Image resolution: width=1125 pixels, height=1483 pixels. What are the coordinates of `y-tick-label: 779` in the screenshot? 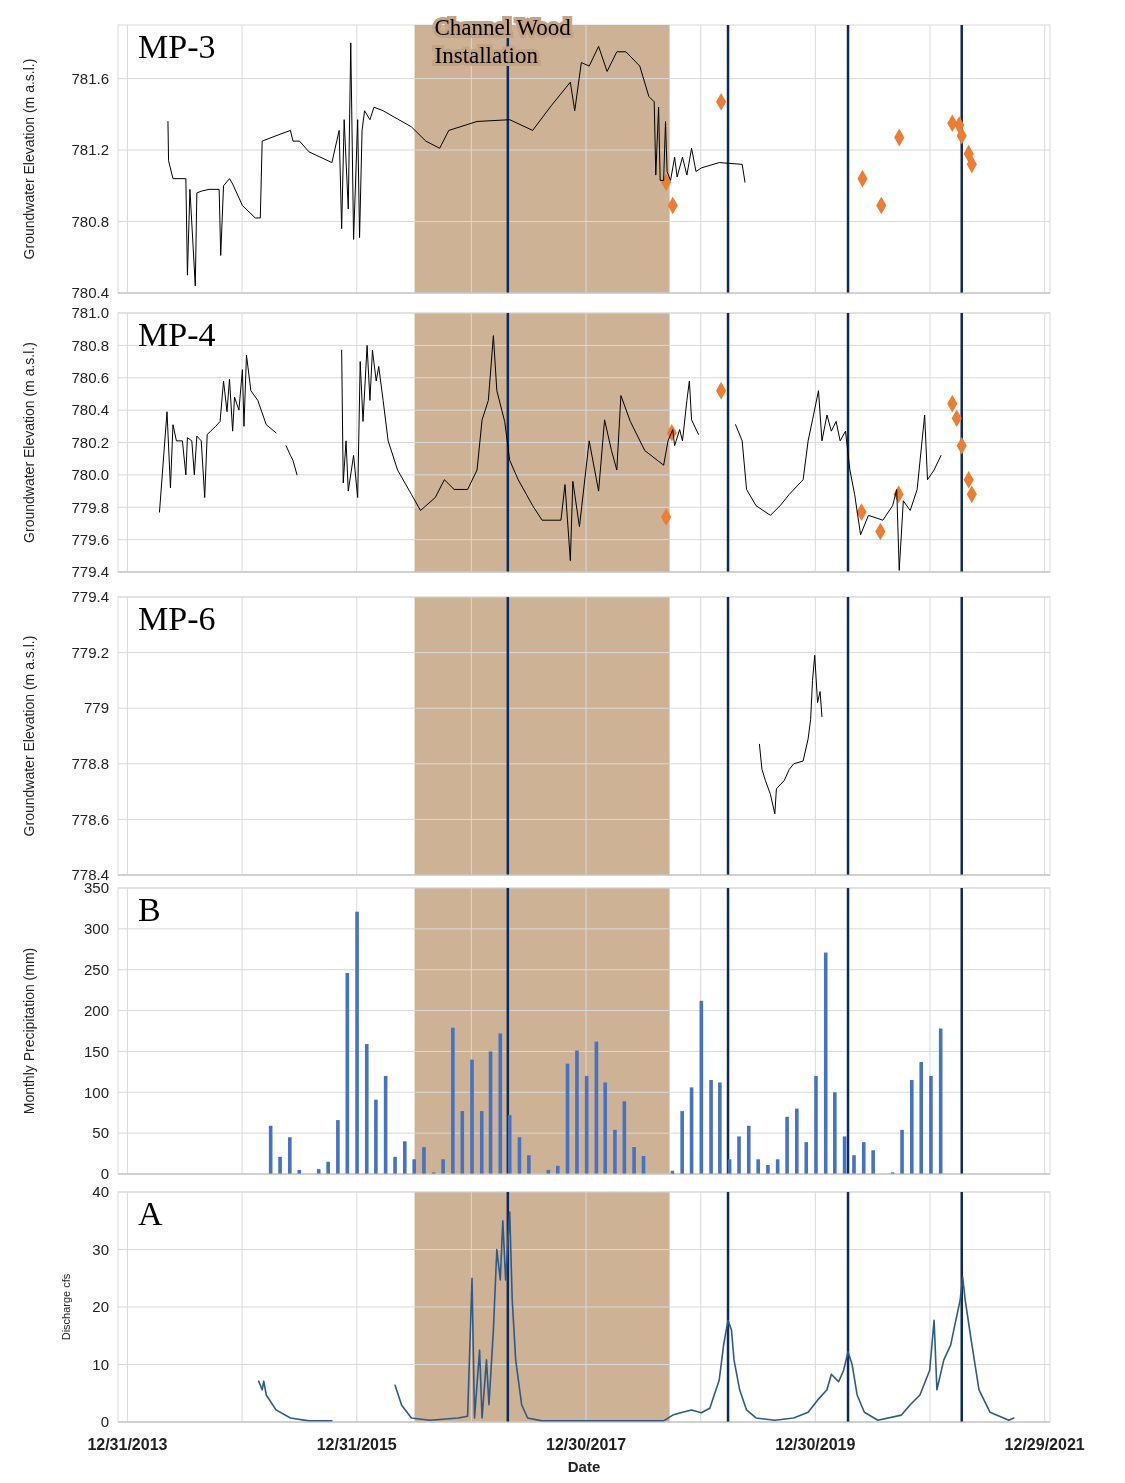 It's located at (96, 708).